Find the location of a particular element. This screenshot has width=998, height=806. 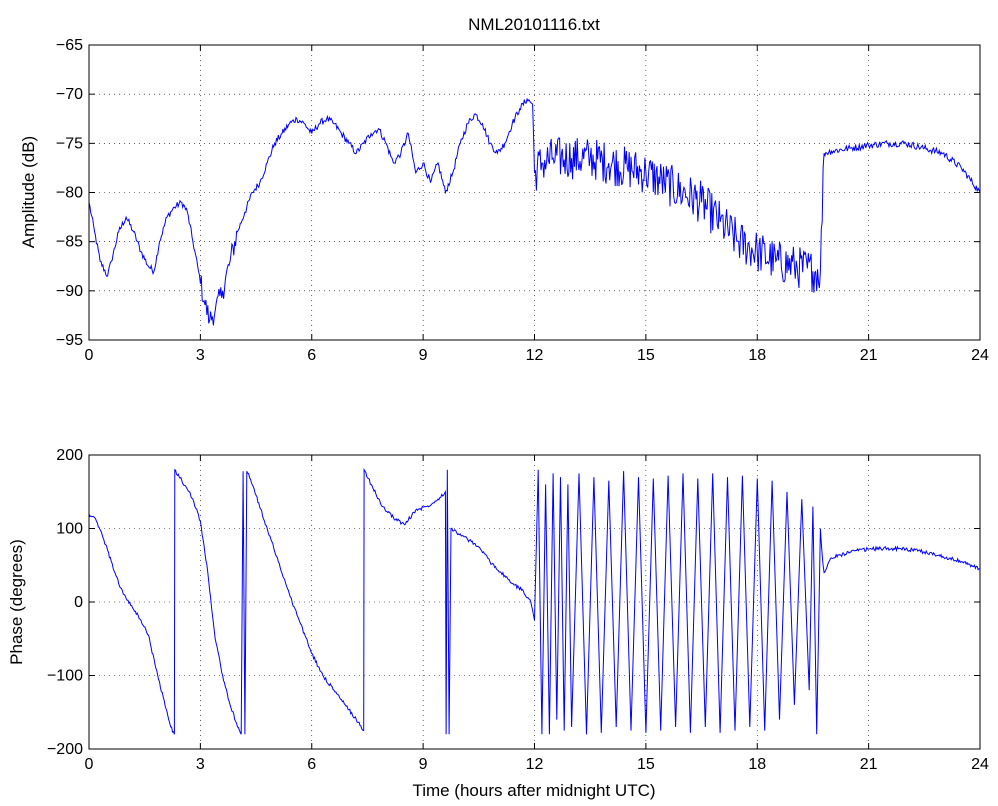

phase-y-tick-label: 0 is located at coordinates (78, 602).